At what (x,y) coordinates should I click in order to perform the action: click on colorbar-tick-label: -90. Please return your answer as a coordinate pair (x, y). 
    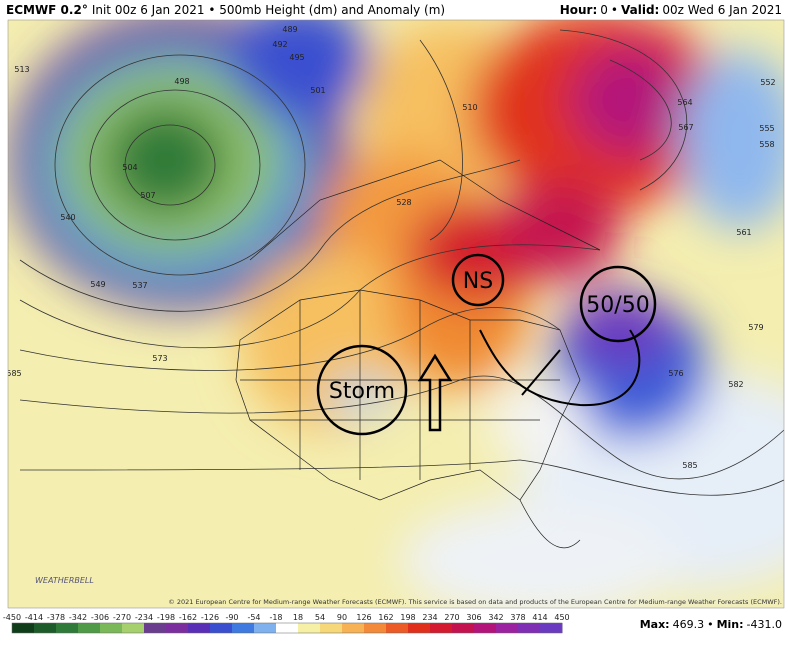
    Looking at the image, I should click on (231, 617).